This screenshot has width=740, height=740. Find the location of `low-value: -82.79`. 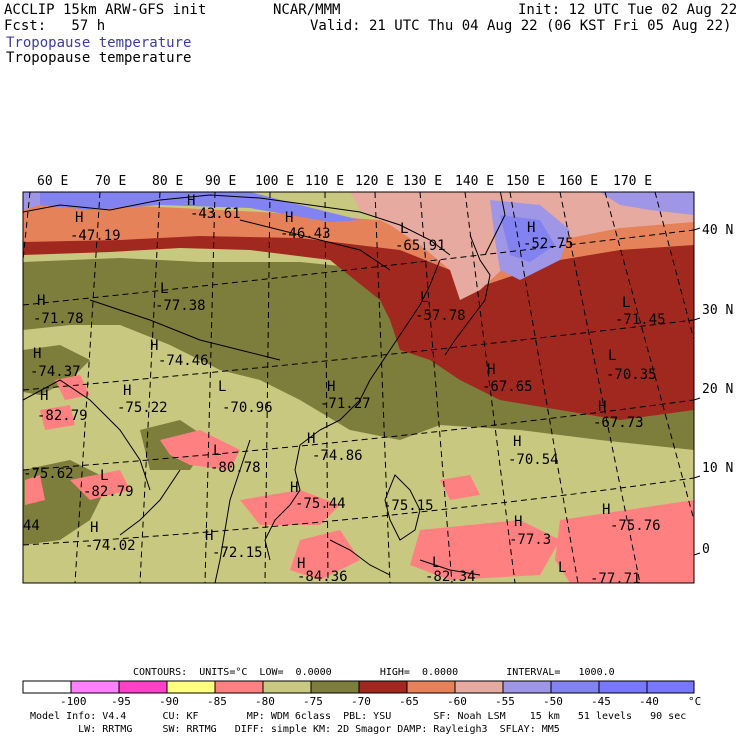

low-value: -82.79 is located at coordinates (108, 492).